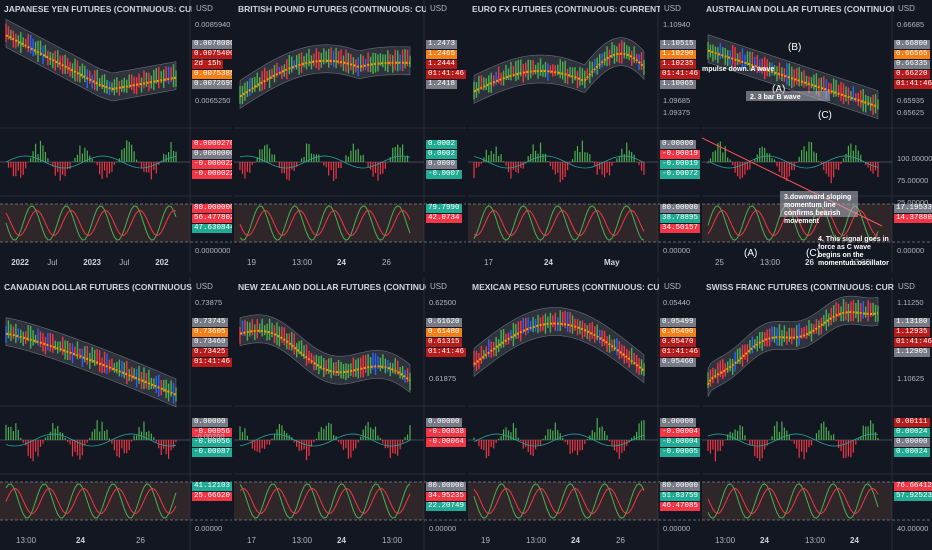 The width and height of the screenshot is (932, 550). I want to click on price-axis-label: 0.05440, so click(677, 302).